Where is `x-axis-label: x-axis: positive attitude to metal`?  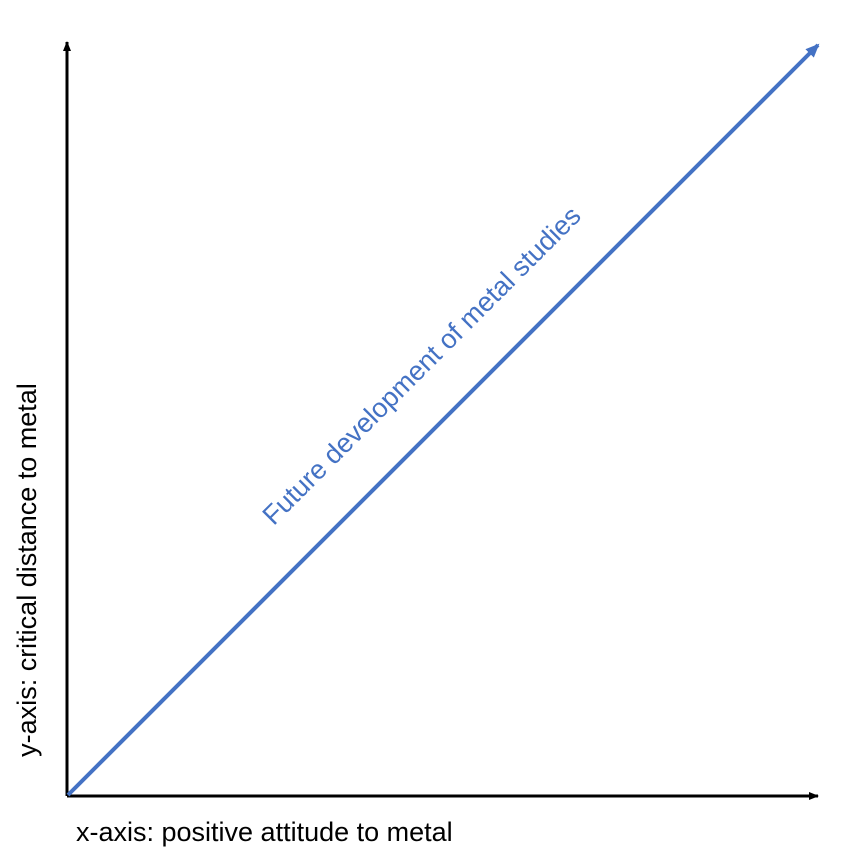 x-axis-label: x-axis: positive attitude to metal is located at coordinates (264, 832).